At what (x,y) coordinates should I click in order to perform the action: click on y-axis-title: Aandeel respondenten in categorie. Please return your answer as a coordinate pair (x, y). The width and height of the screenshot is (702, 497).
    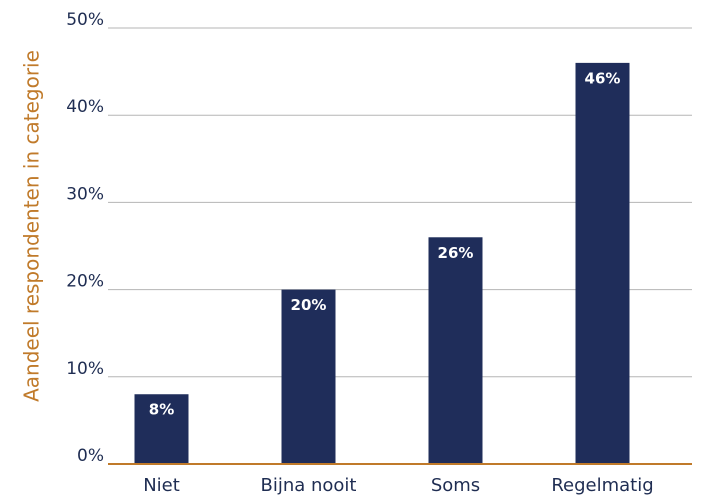
    Looking at the image, I should click on (32, 226).